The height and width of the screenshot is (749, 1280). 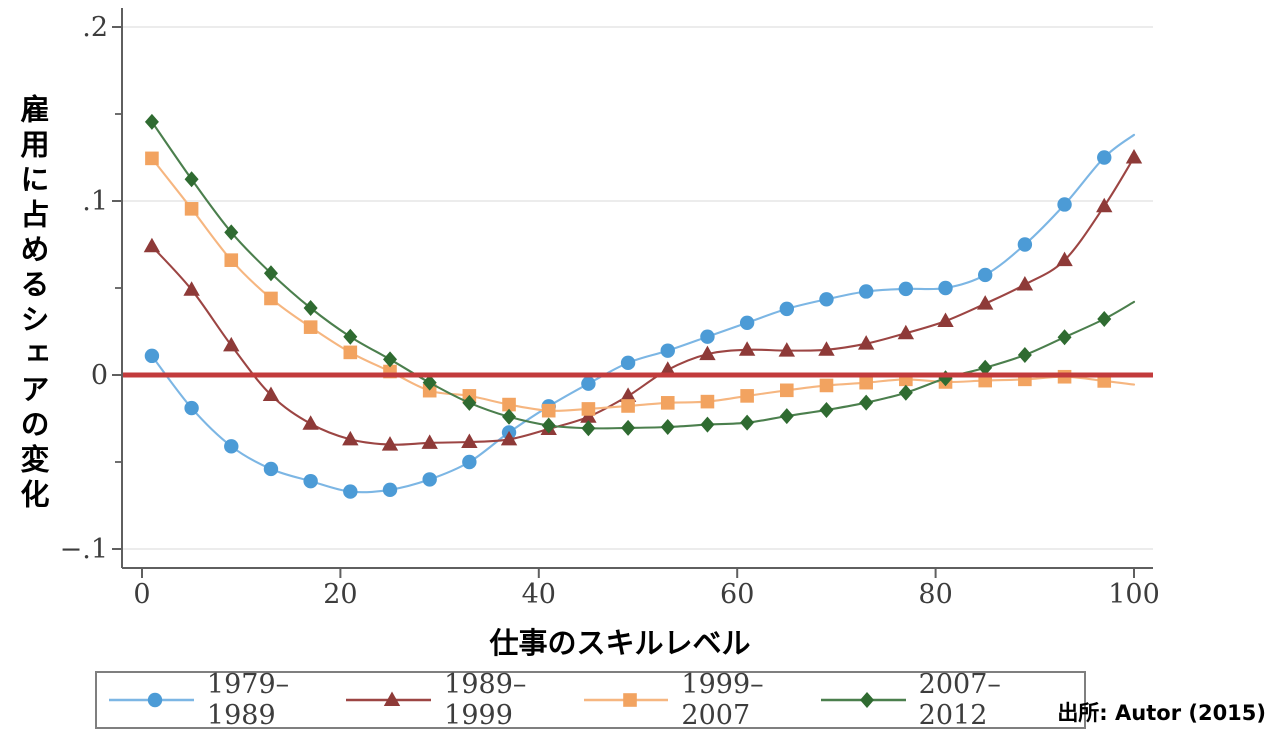 I want to click on legend-item: 1999–2007, so click(x=702, y=700).